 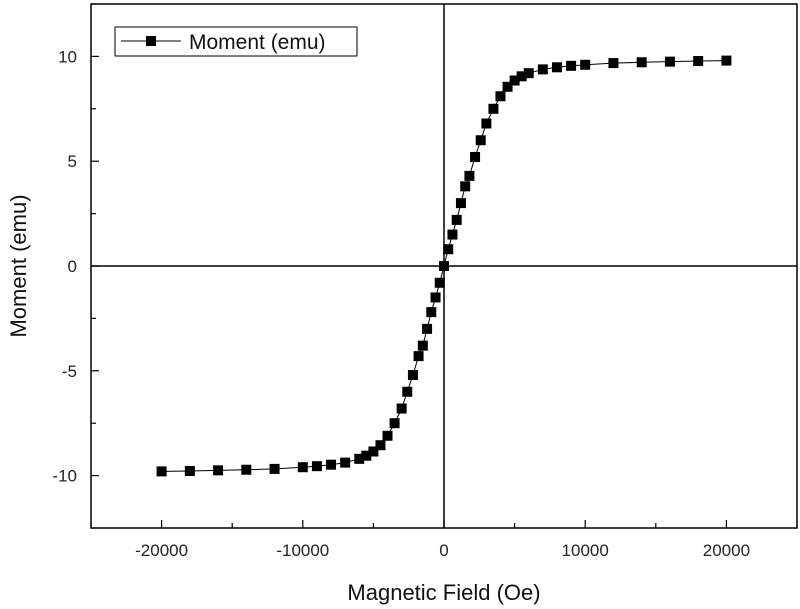 I want to click on y-tick-label: 5, so click(x=72, y=161).